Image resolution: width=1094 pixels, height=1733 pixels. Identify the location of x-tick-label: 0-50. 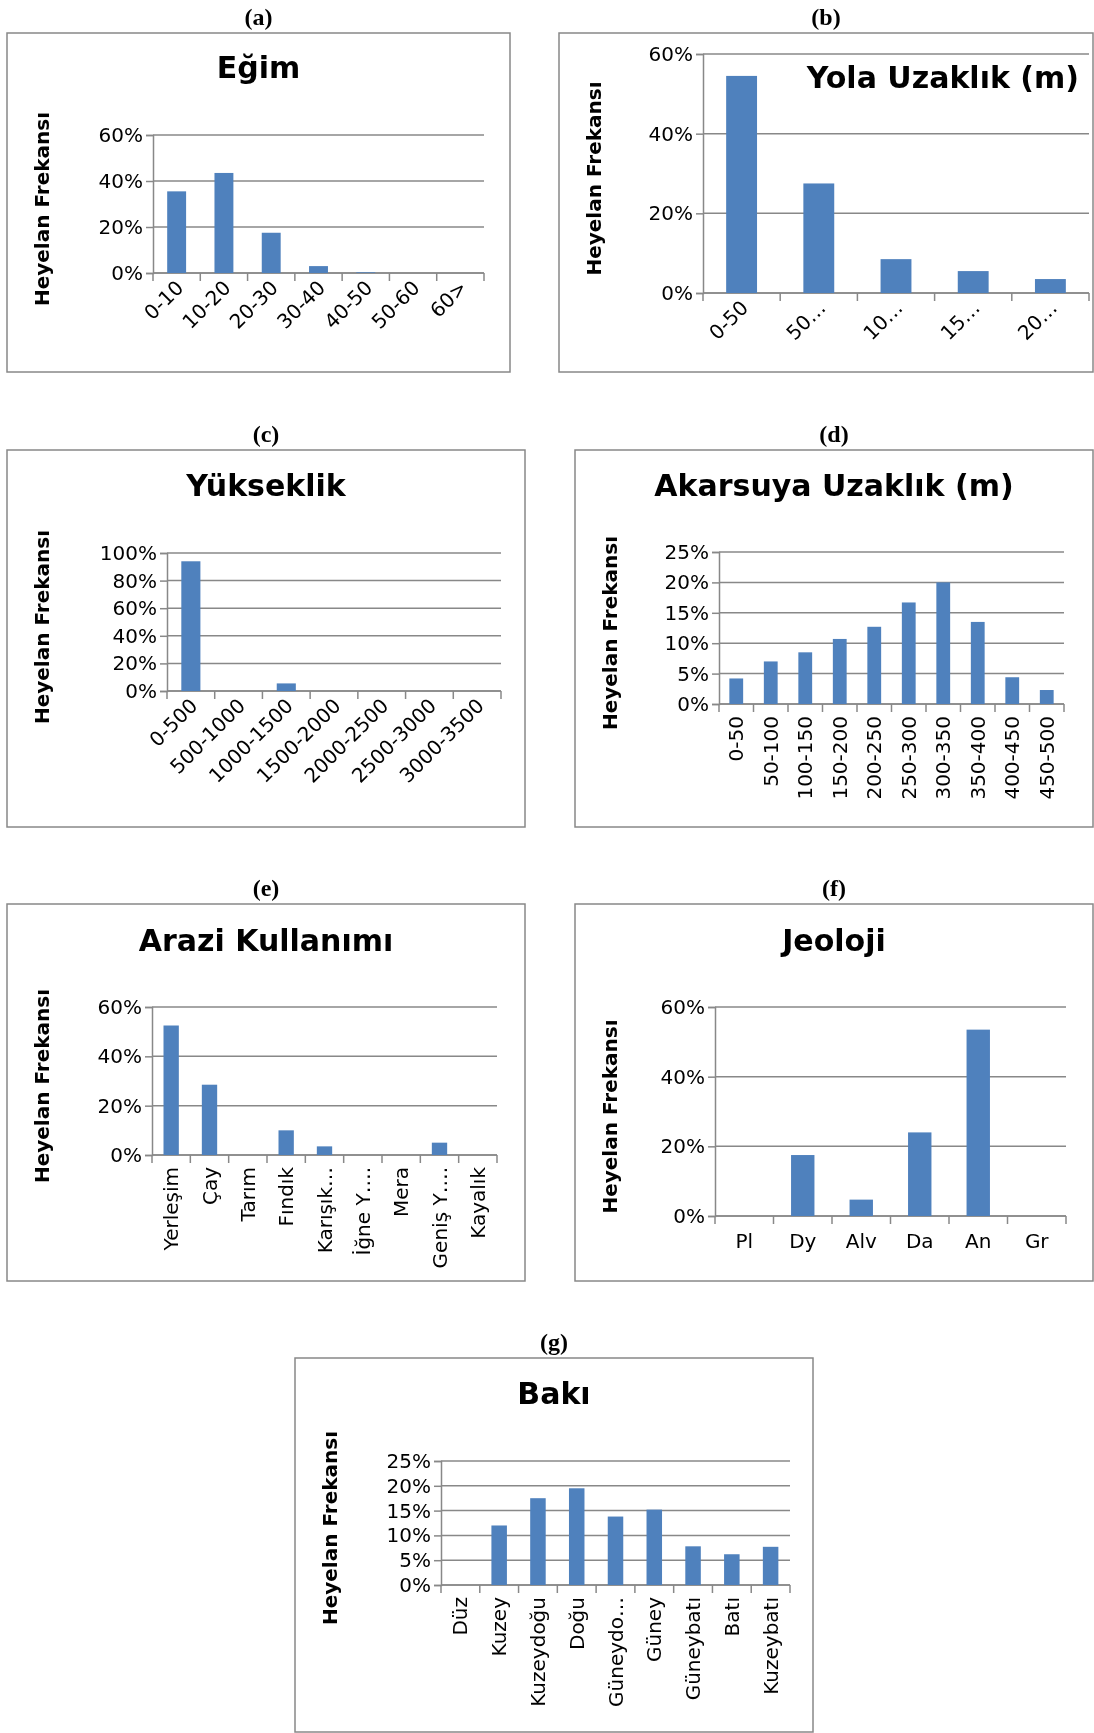
(736, 739).